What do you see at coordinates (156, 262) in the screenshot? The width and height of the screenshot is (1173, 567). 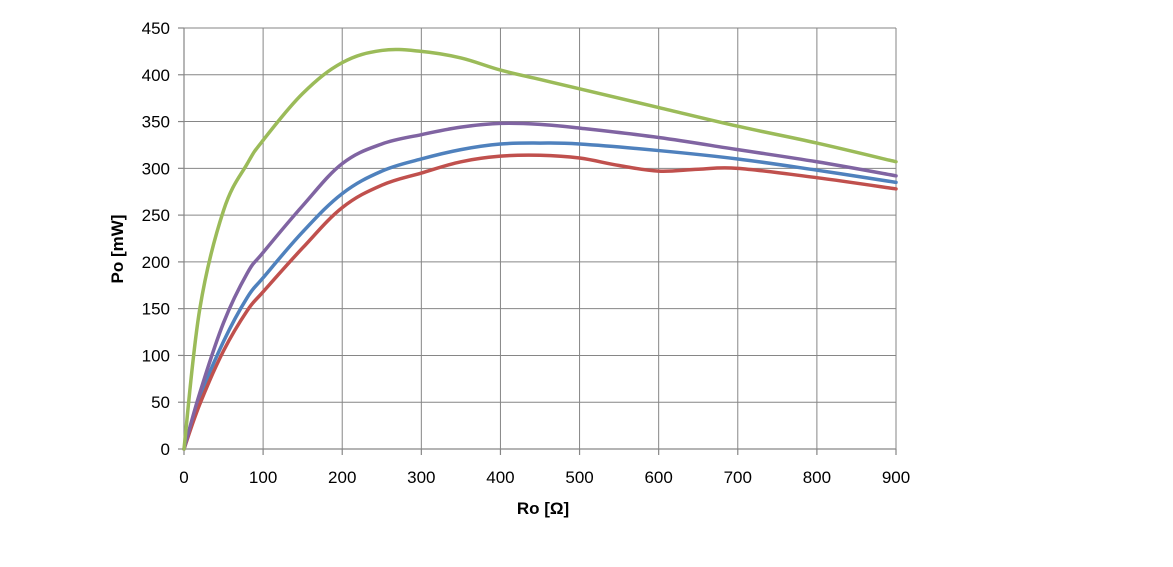 I see `y-tick-label: 200` at bounding box center [156, 262].